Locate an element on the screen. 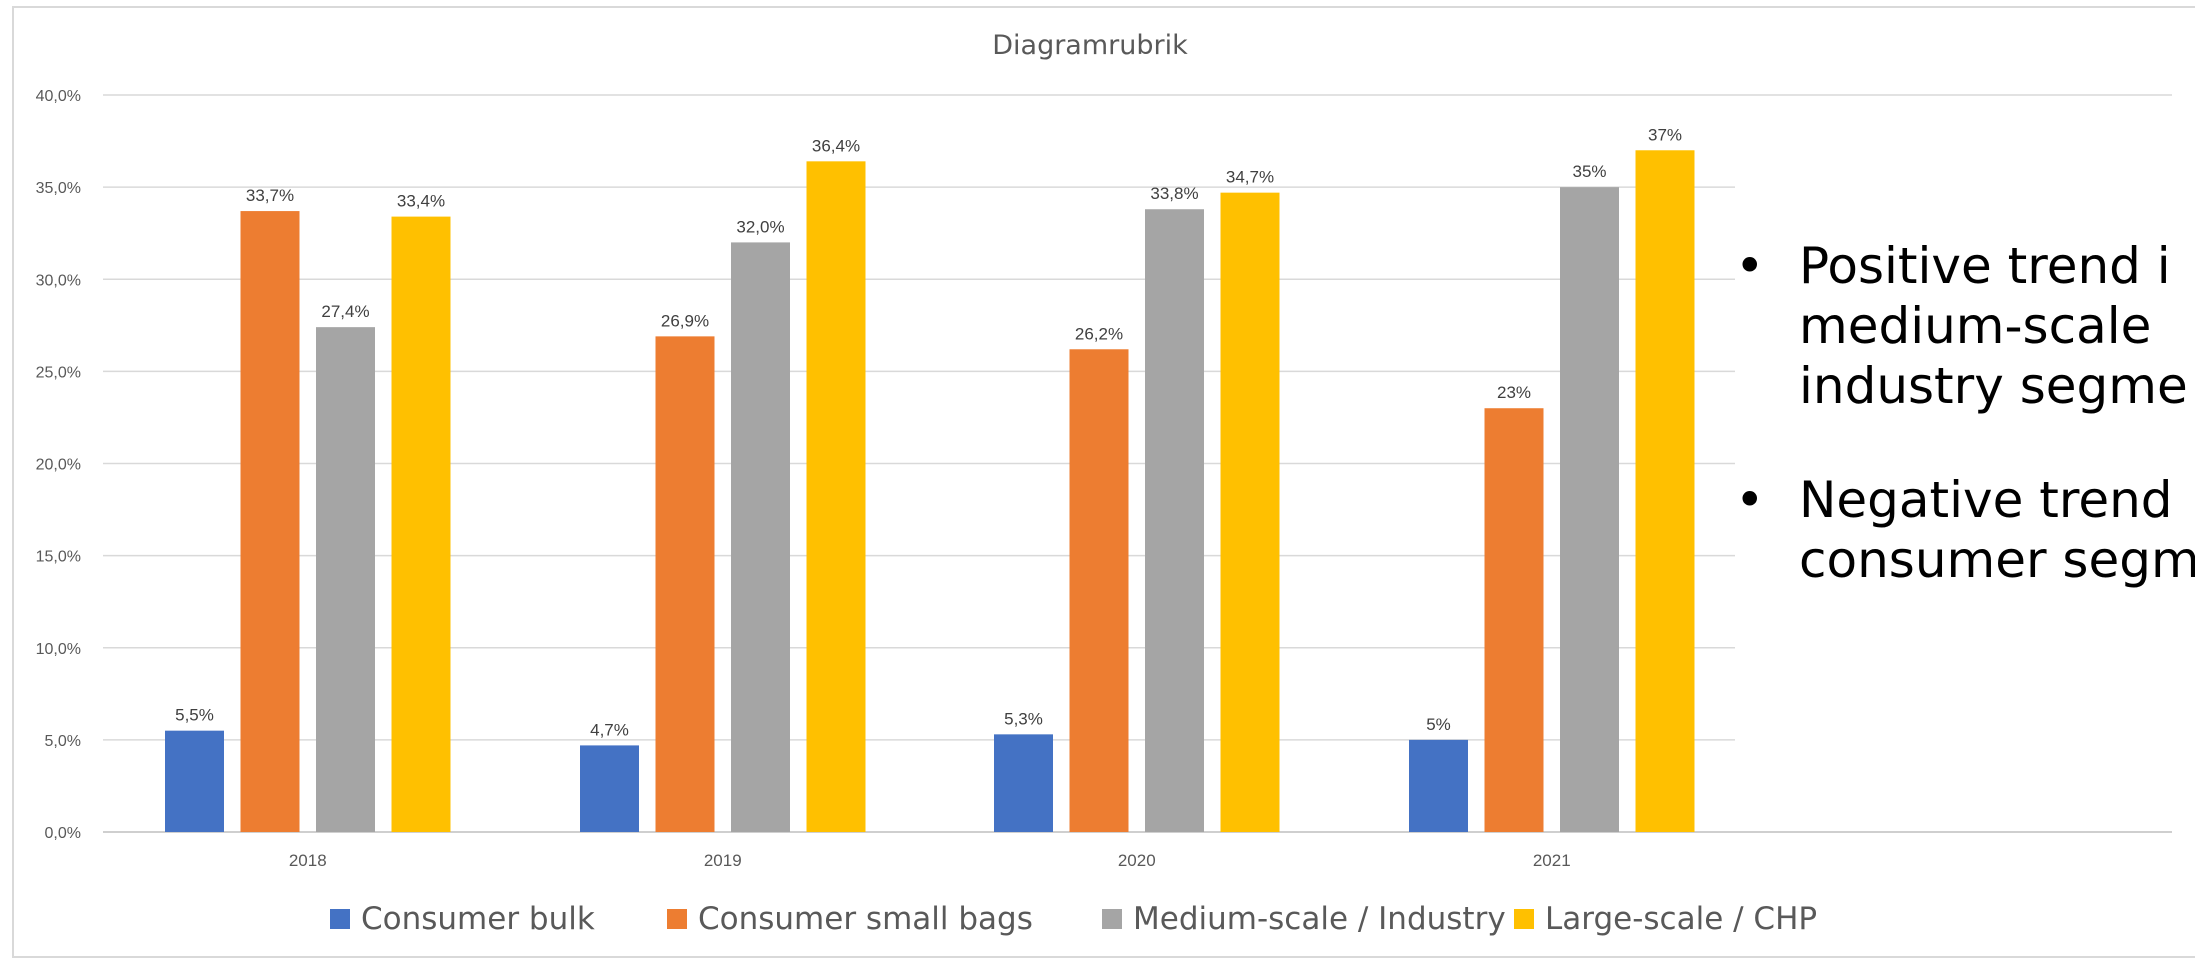 The image size is (2195, 961). data-label: 33,7% is located at coordinates (270, 195).